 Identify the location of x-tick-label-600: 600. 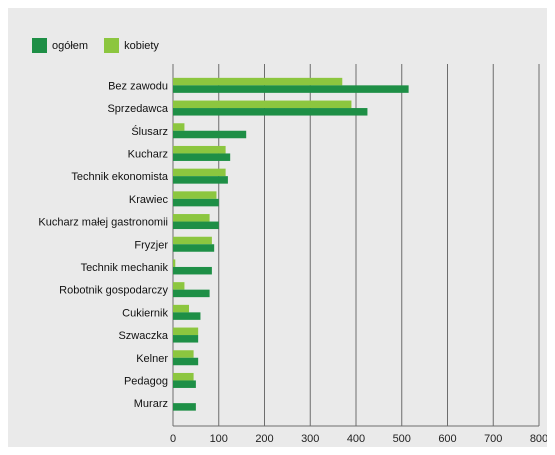
(447, 439).